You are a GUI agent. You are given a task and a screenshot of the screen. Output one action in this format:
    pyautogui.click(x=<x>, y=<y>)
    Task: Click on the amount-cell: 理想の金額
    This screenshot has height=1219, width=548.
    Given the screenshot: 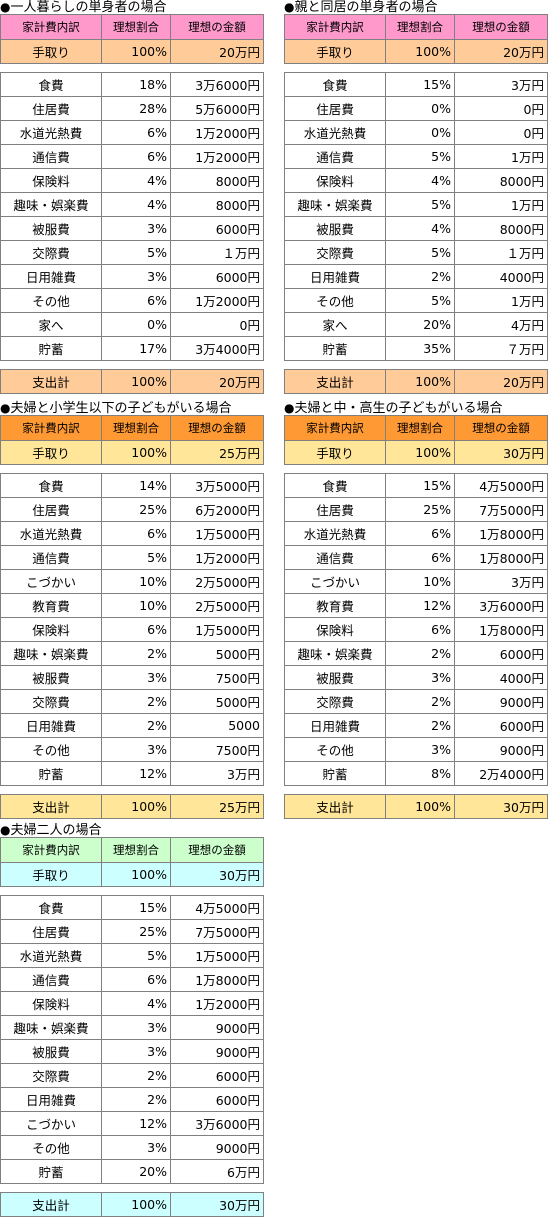 What is the action you would take?
    pyautogui.click(x=217, y=27)
    